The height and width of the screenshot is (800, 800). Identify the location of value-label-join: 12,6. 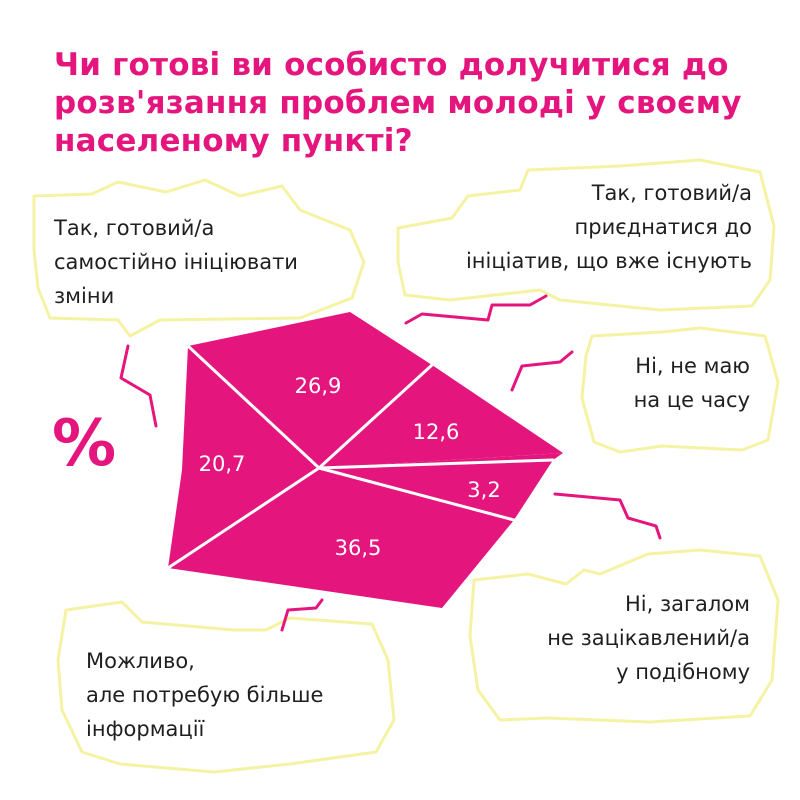
(436, 432).